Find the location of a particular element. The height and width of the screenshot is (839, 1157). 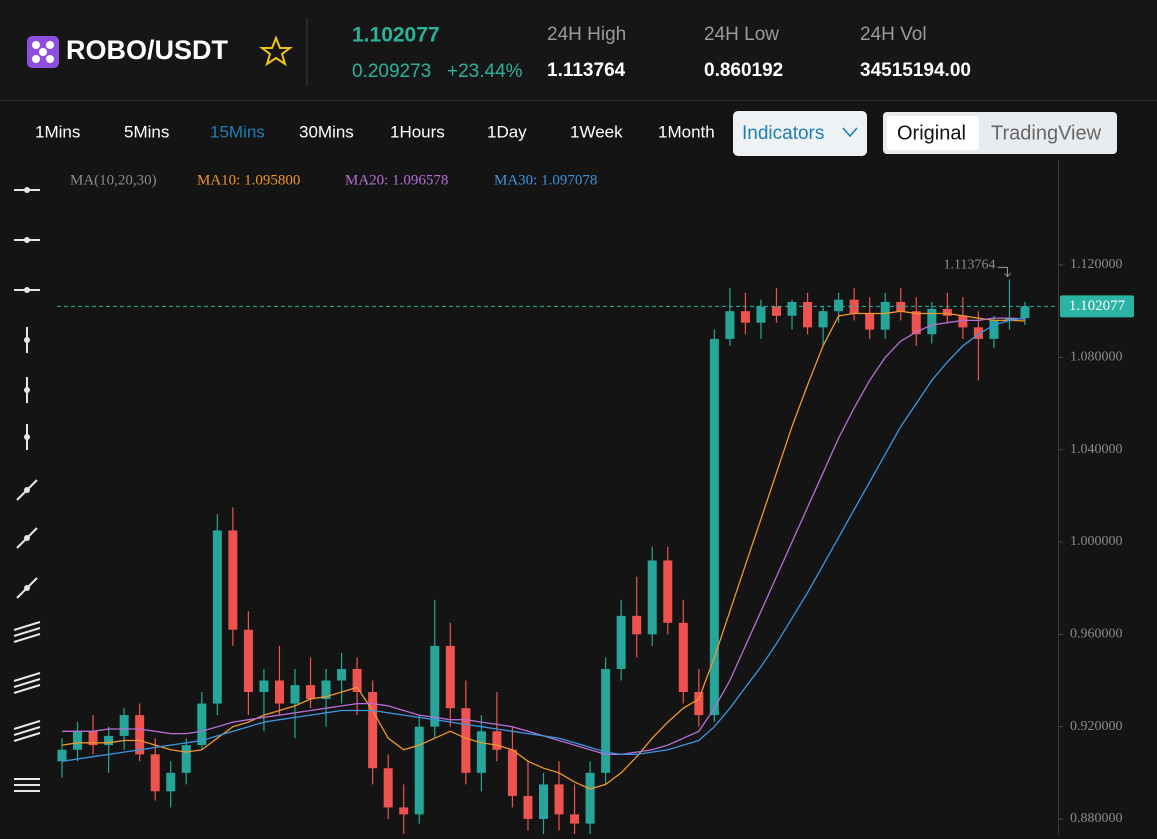

legend-title: MA(10,20,30) is located at coordinates (113, 180).